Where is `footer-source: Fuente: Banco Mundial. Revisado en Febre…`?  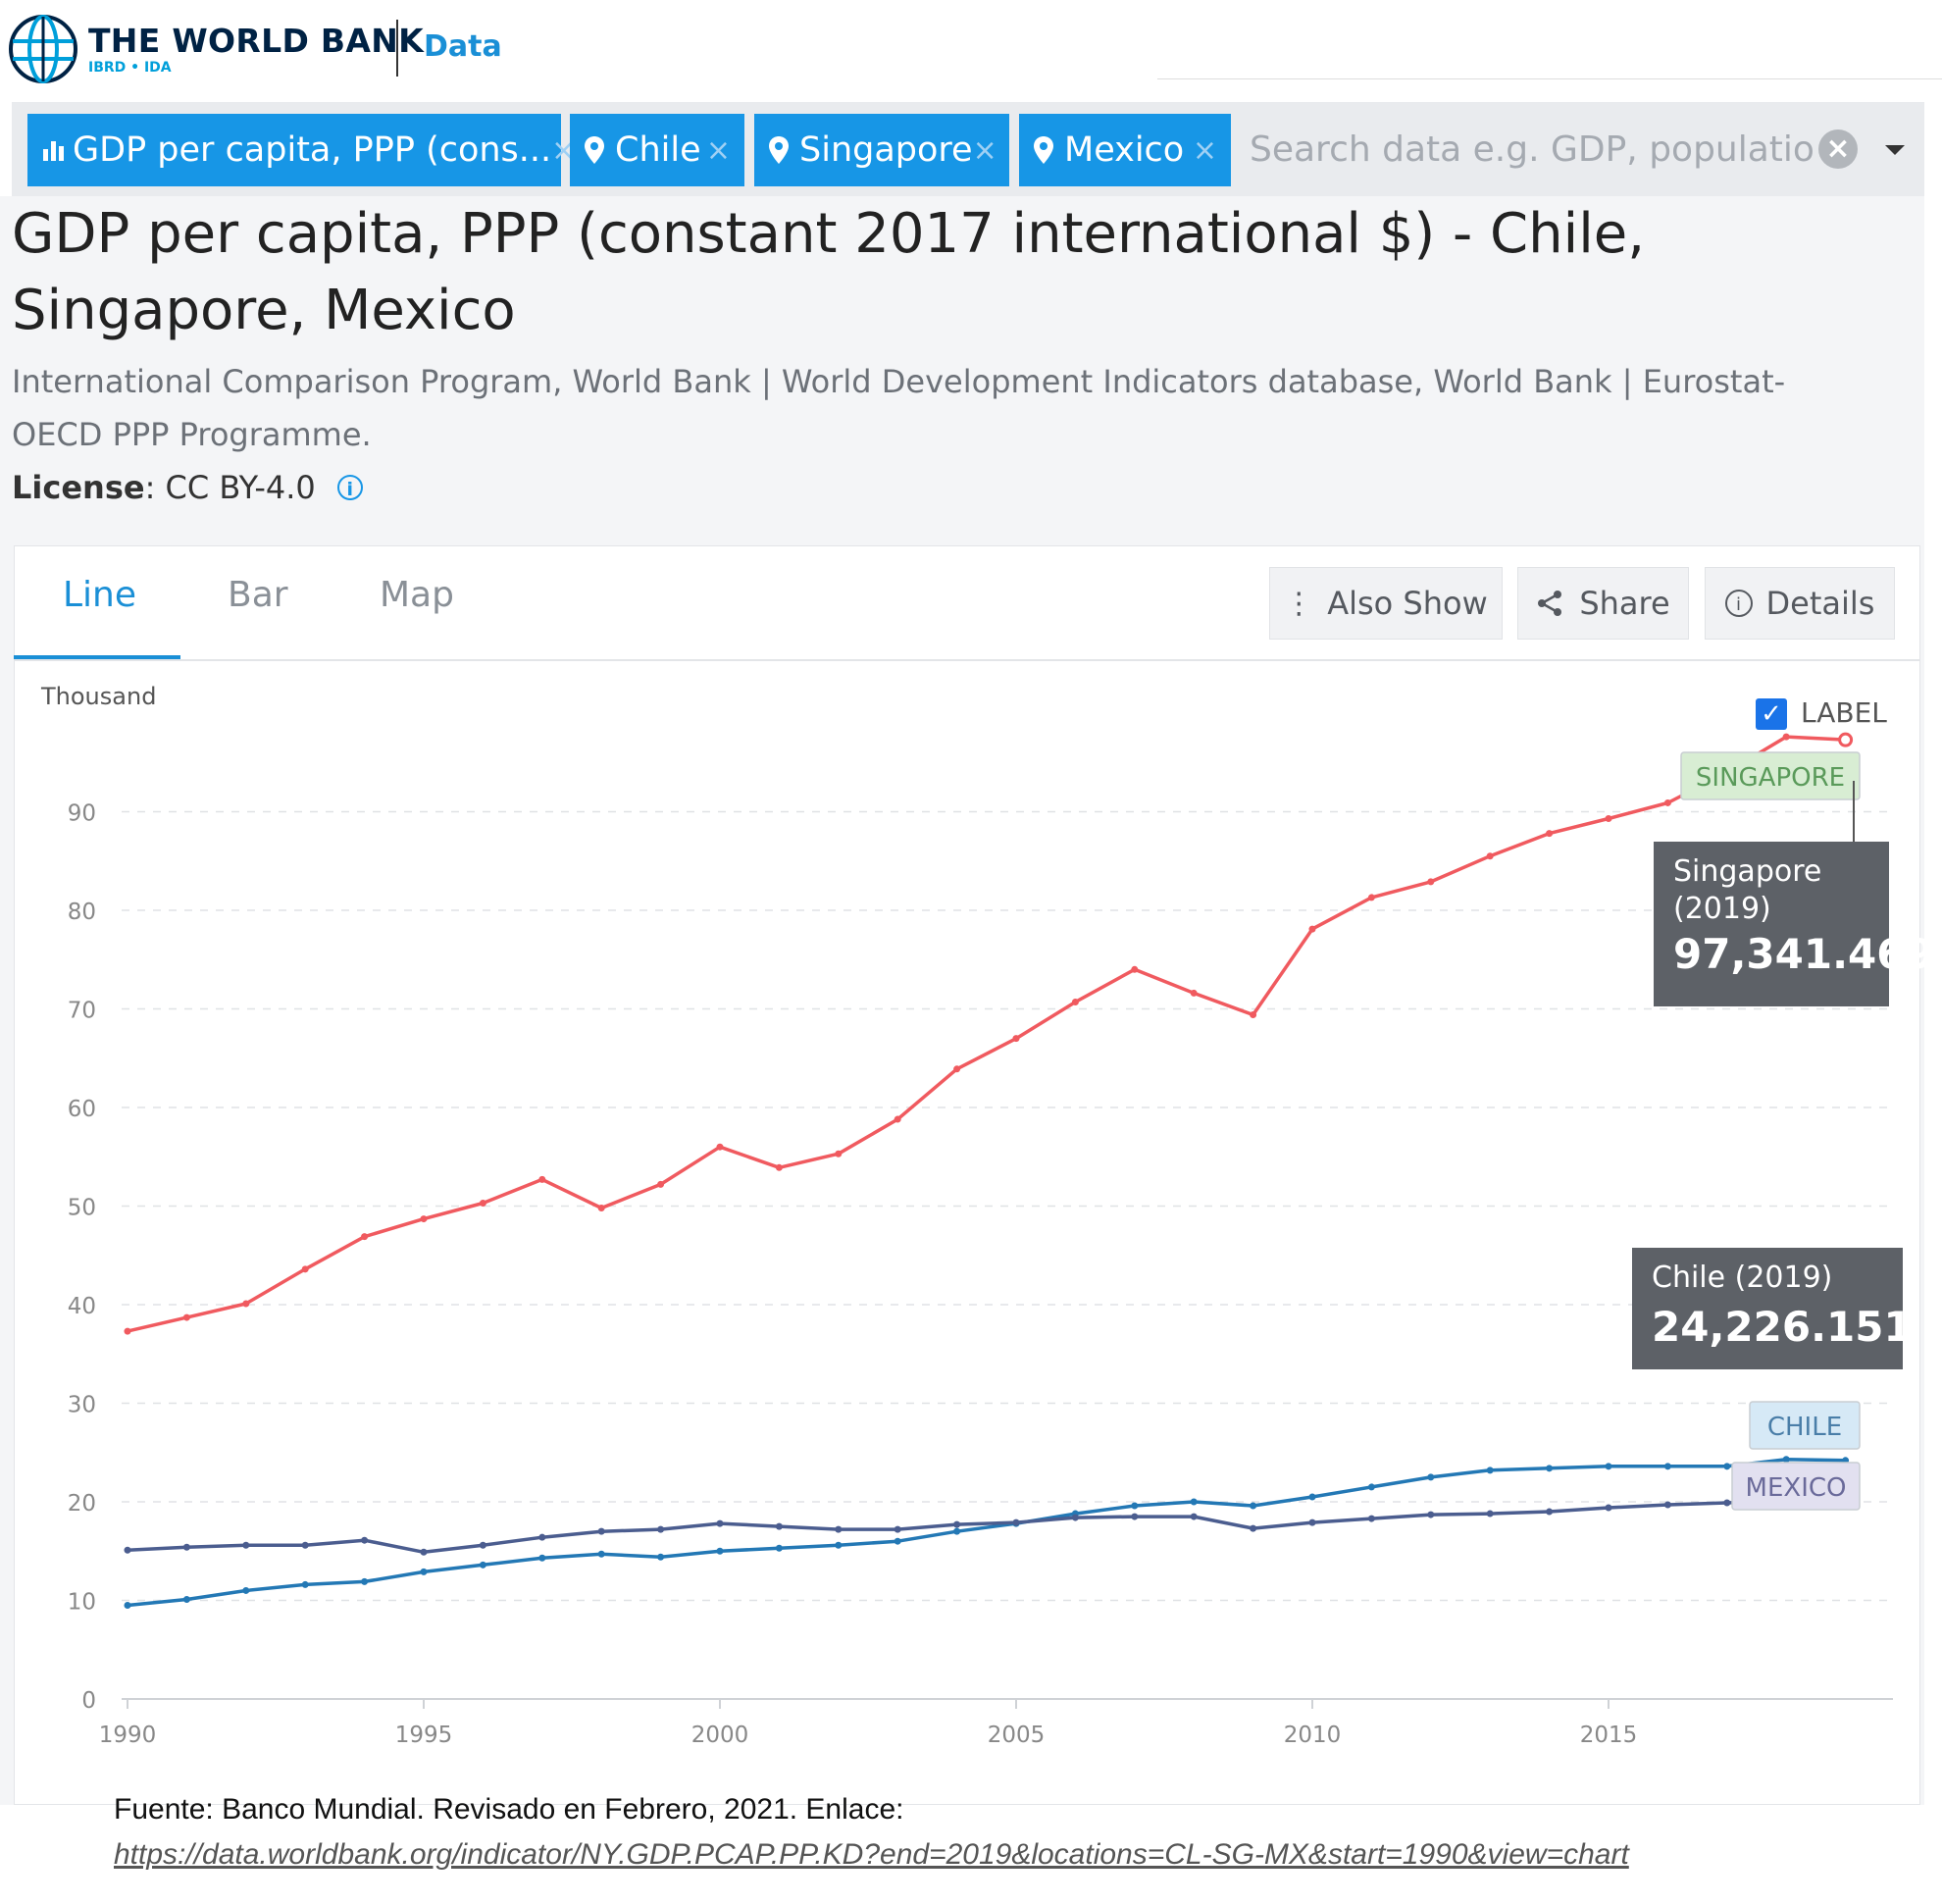 footer-source: Fuente: Banco Mundial. Revisado en Febre… is located at coordinates (871, 1832).